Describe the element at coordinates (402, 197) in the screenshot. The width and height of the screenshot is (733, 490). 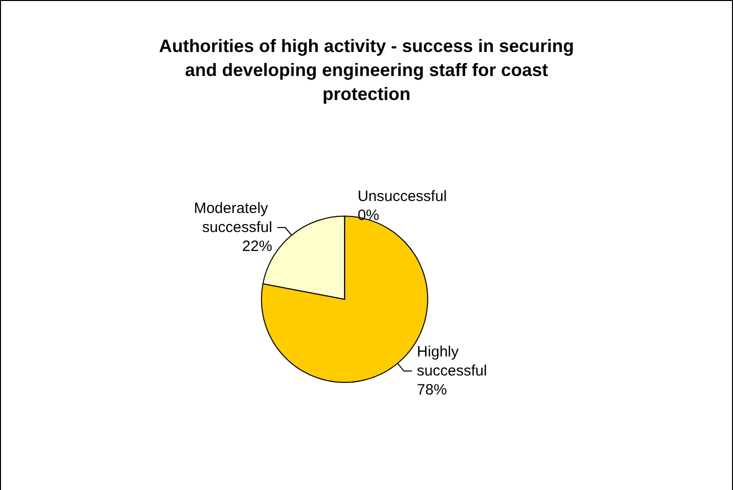
I see `category-label: Unsuccessful` at that location.